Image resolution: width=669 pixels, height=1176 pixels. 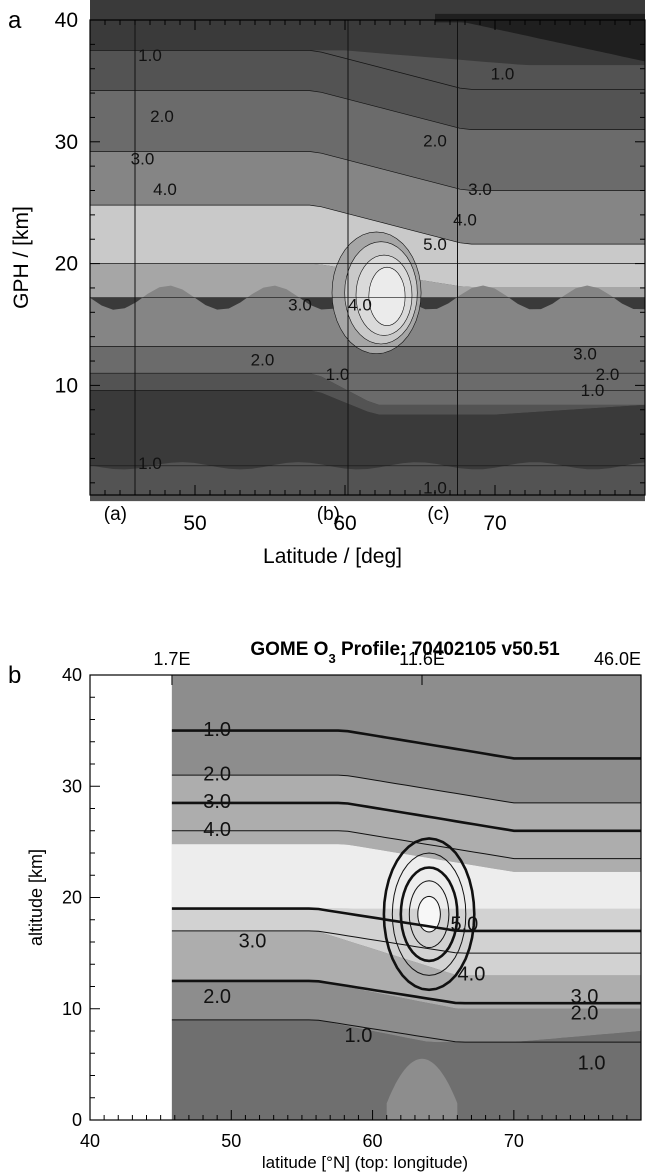 What do you see at coordinates (14, 675) in the screenshot?
I see `panel-letter: b` at bounding box center [14, 675].